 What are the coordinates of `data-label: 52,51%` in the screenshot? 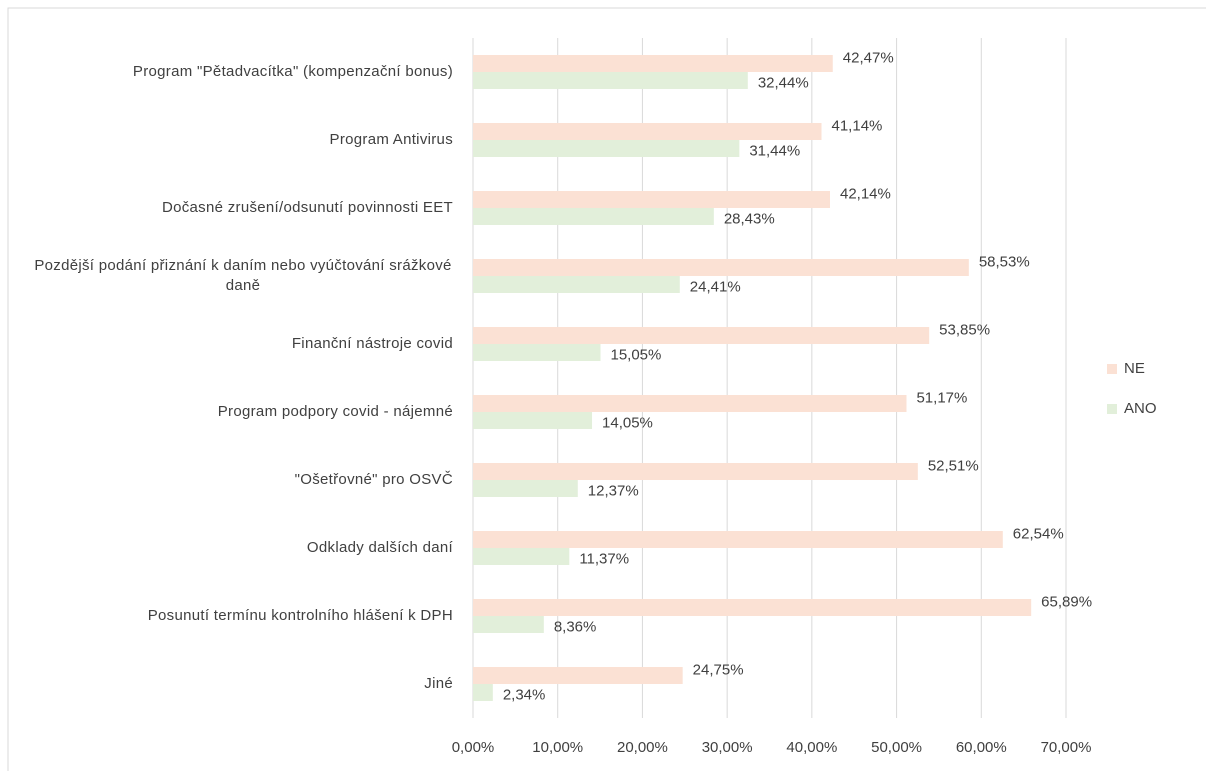 It's located at (953, 465).